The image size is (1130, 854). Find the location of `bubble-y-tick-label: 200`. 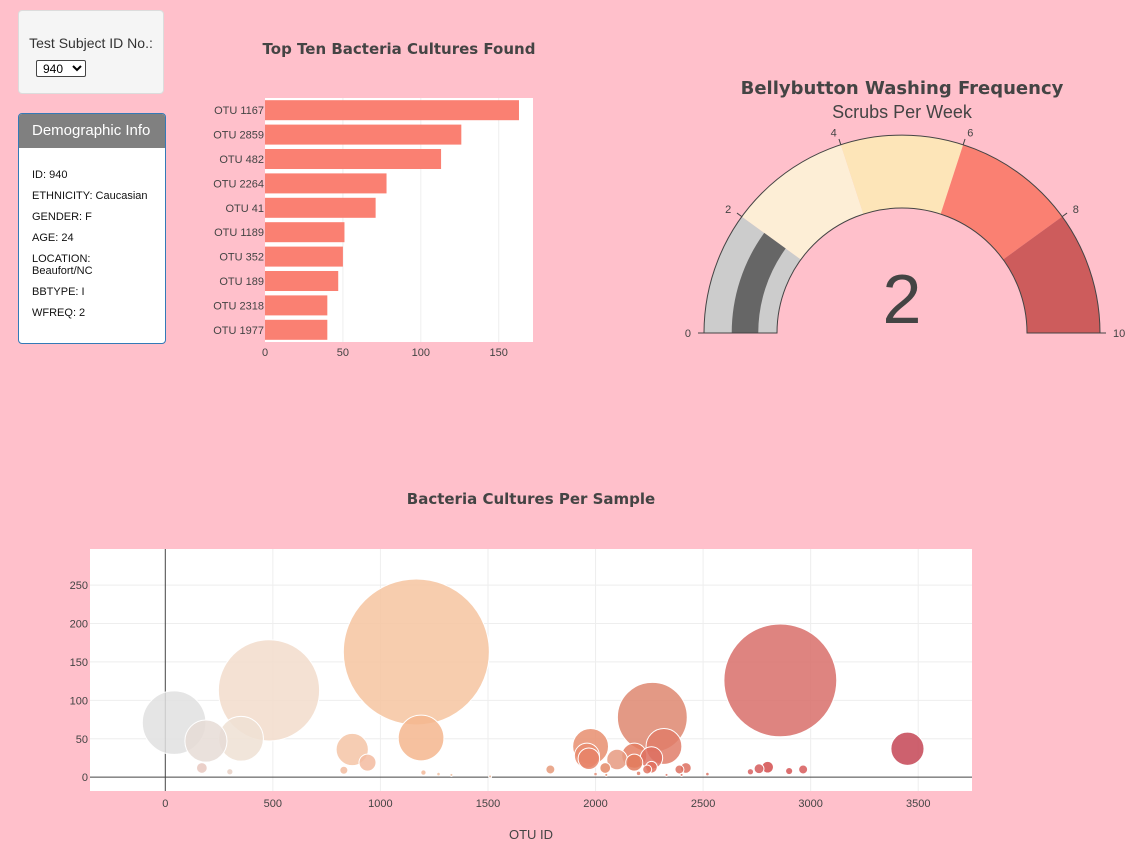

bubble-y-tick-label: 200 is located at coordinates (79, 625).